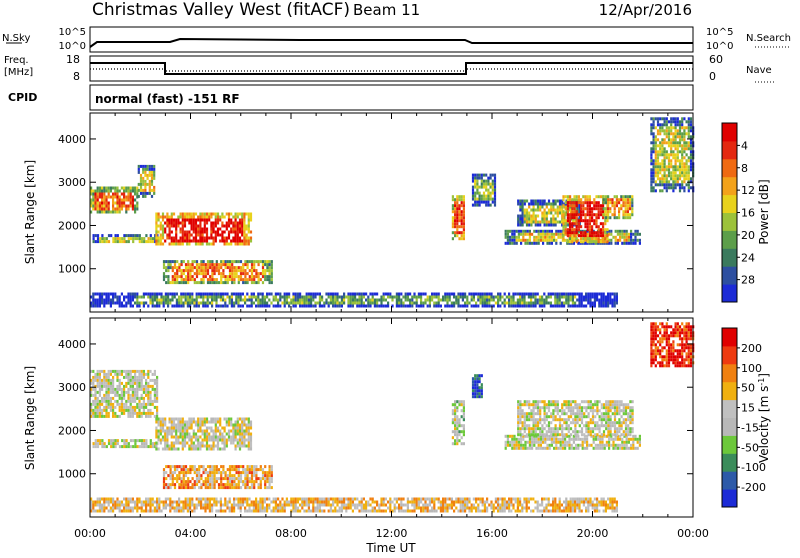 The width and height of the screenshot is (800, 558). Describe the element at coordinates (719, 32) in the screenshot. I see `nsearch-tick-top: 10^5` at that location.